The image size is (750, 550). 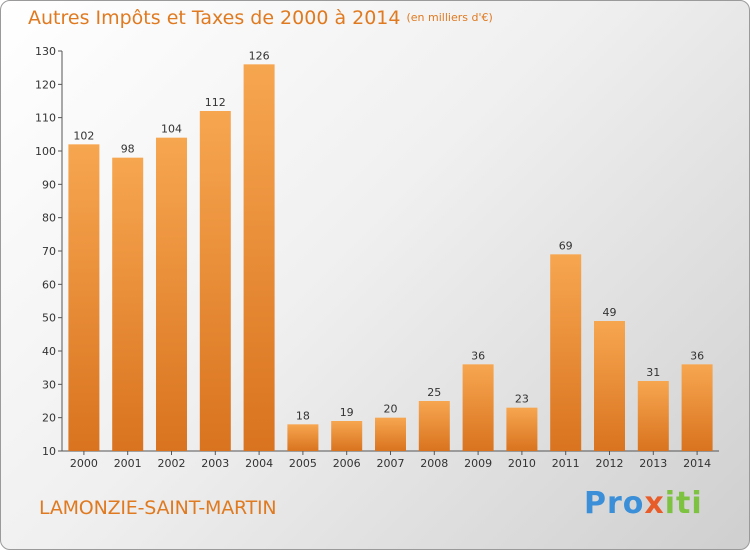 What do you see at coordinates (683, 503) in the screenshot?
I see `logo-part-3: iti` at bounding box center [683, 503].